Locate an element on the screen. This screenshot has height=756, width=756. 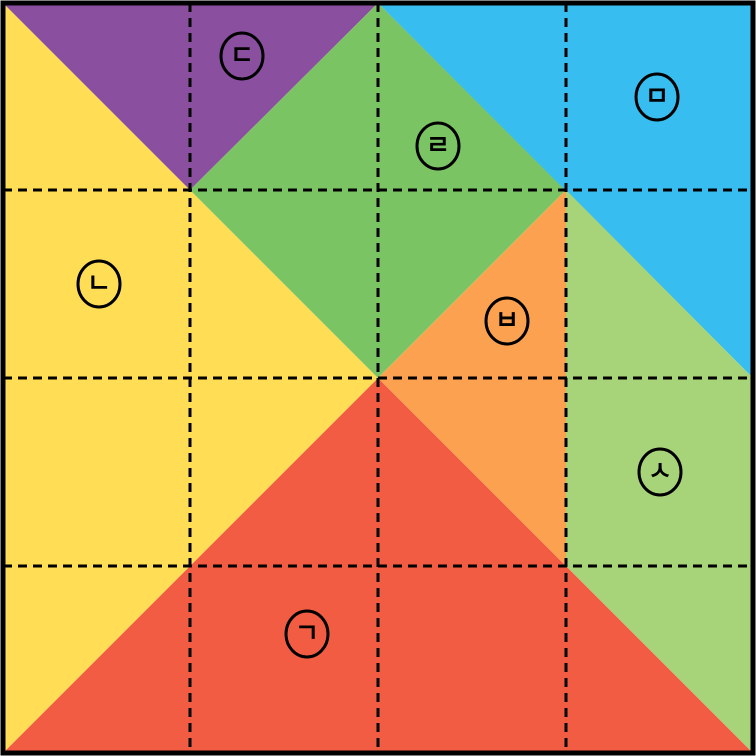
label-nieun-text: ㄴ is located at coordinates (99, 284).